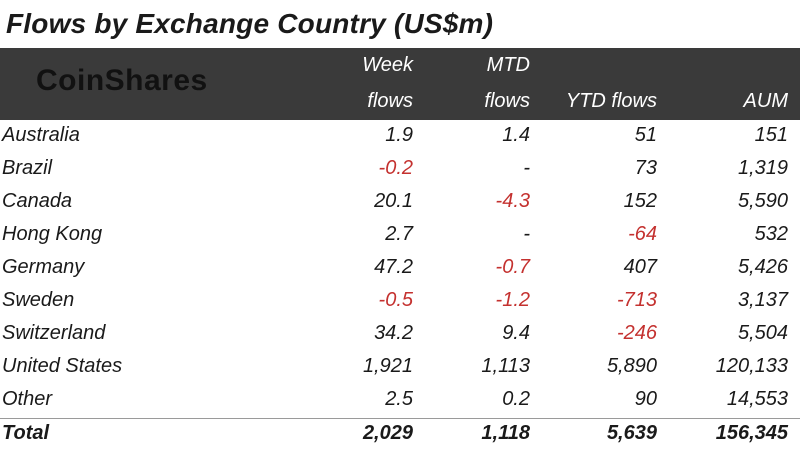  I want to click on ytd-cell: -246, so click(636, 333).